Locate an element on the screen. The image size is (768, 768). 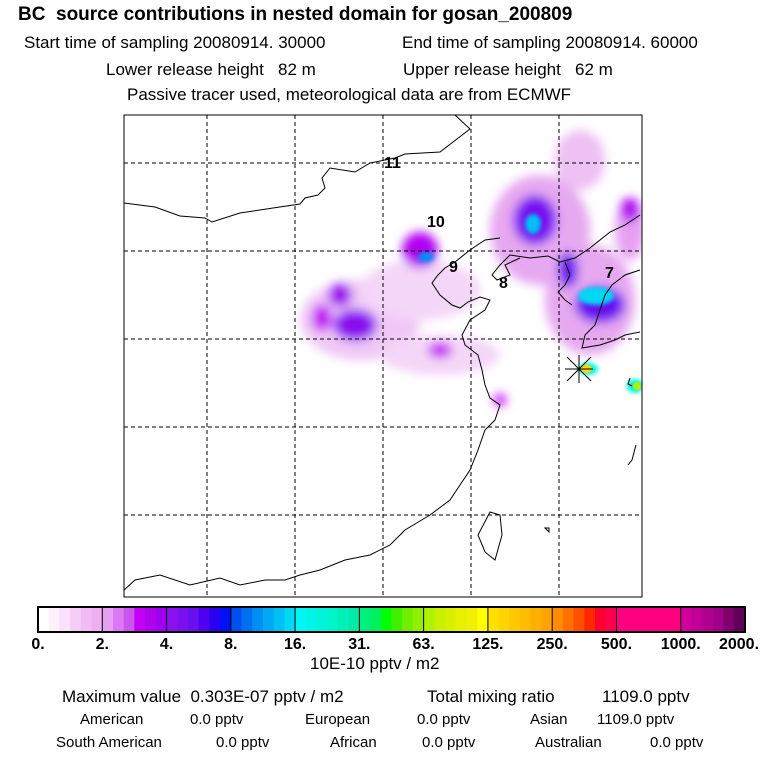
colorbar-tick-label: 1000. is located at coordinates (680, 644).